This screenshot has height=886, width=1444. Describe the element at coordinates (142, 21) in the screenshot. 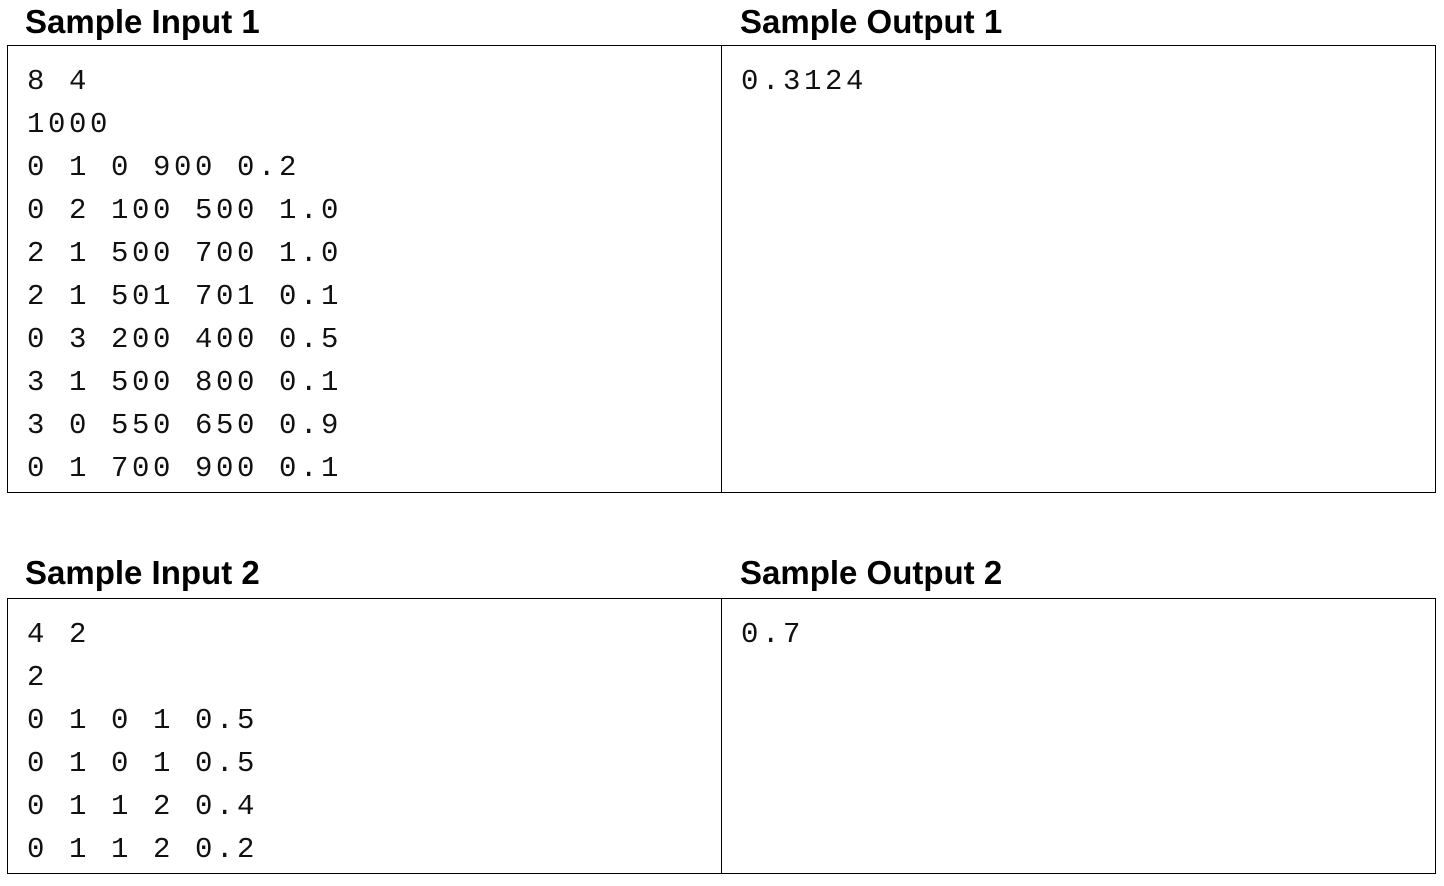

I see `sample-input-1-heading: Sample Input 1` at that location.